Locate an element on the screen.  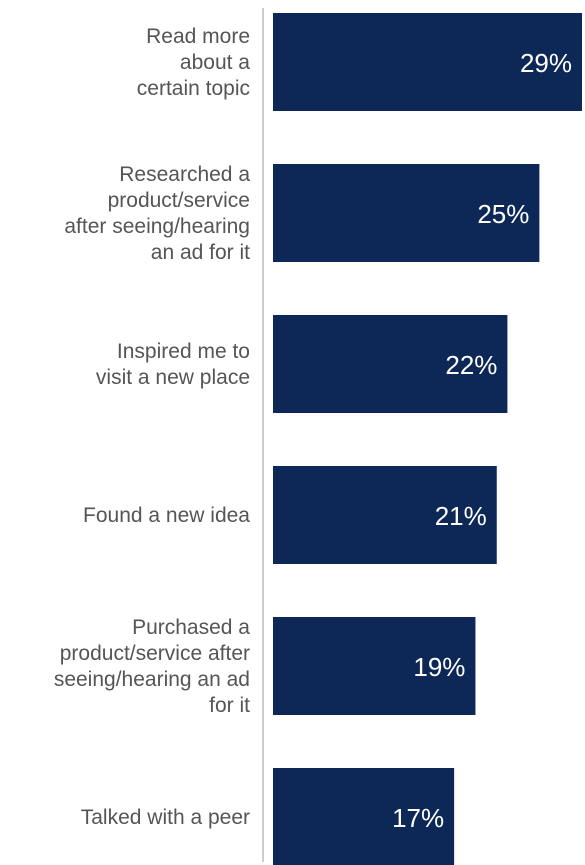
category-label-1-line-3: an ad for it is located at coordinates (200, 252).